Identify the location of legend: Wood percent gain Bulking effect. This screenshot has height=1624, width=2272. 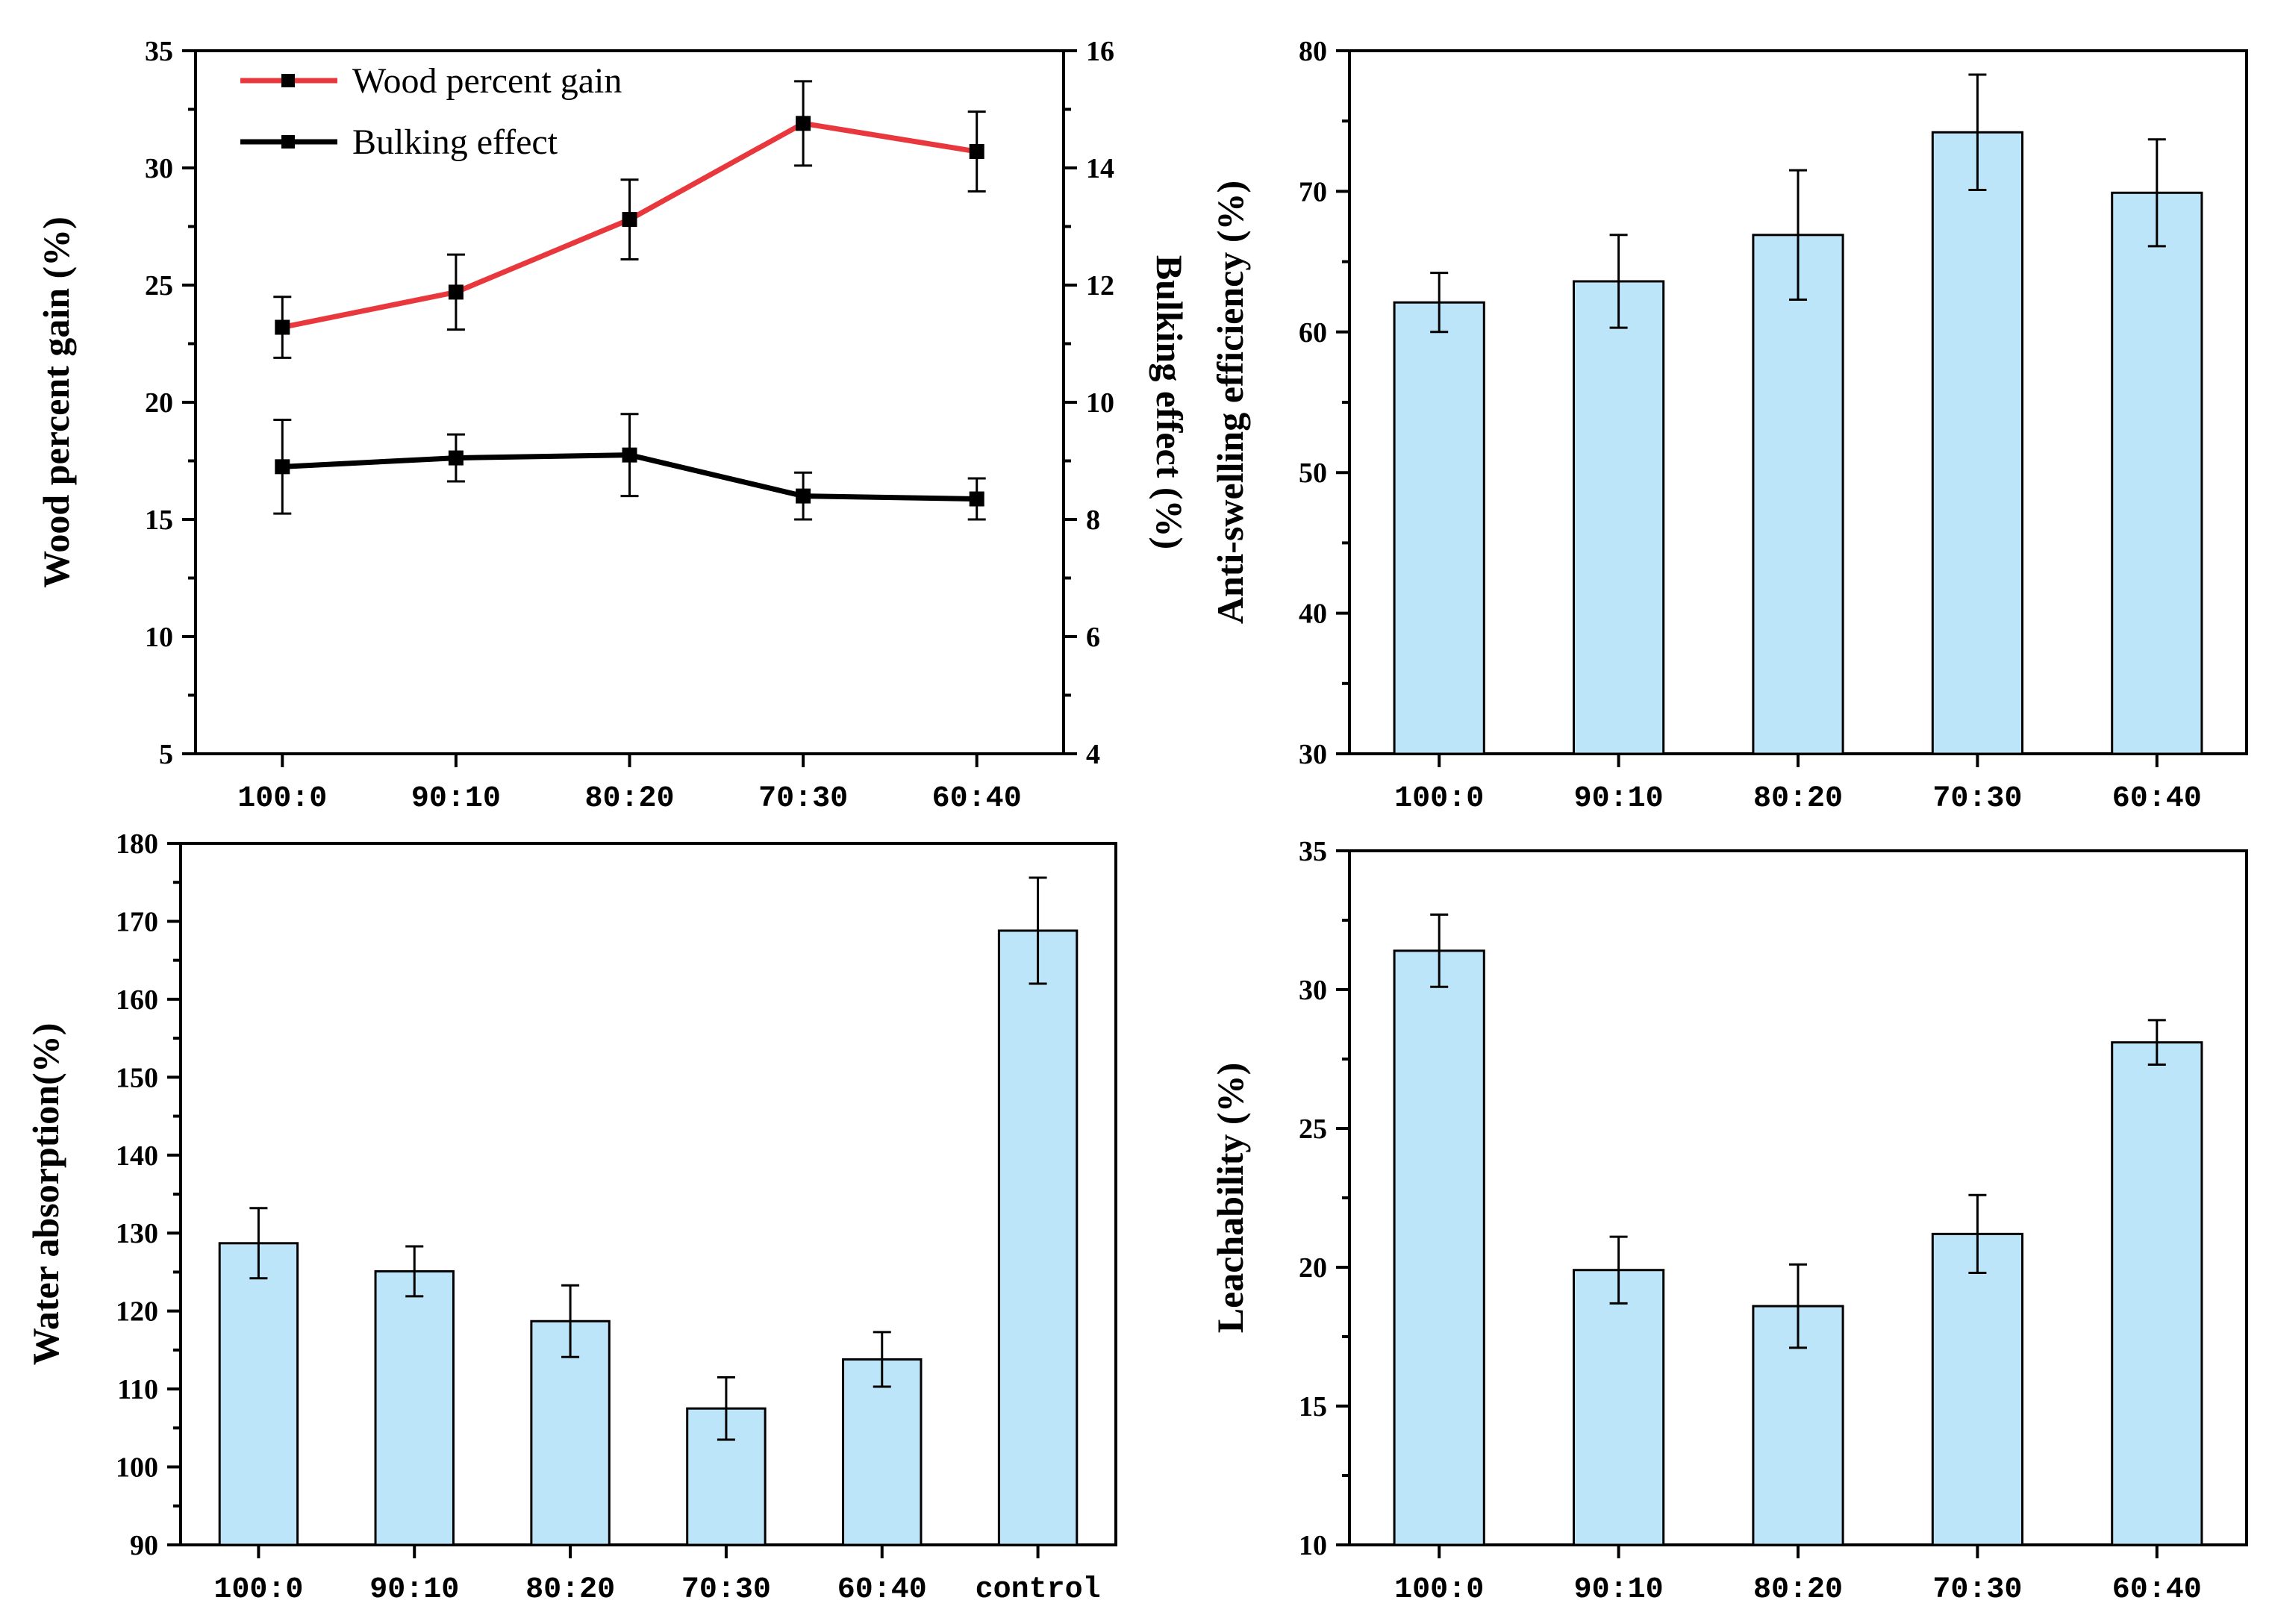
(431, 111).